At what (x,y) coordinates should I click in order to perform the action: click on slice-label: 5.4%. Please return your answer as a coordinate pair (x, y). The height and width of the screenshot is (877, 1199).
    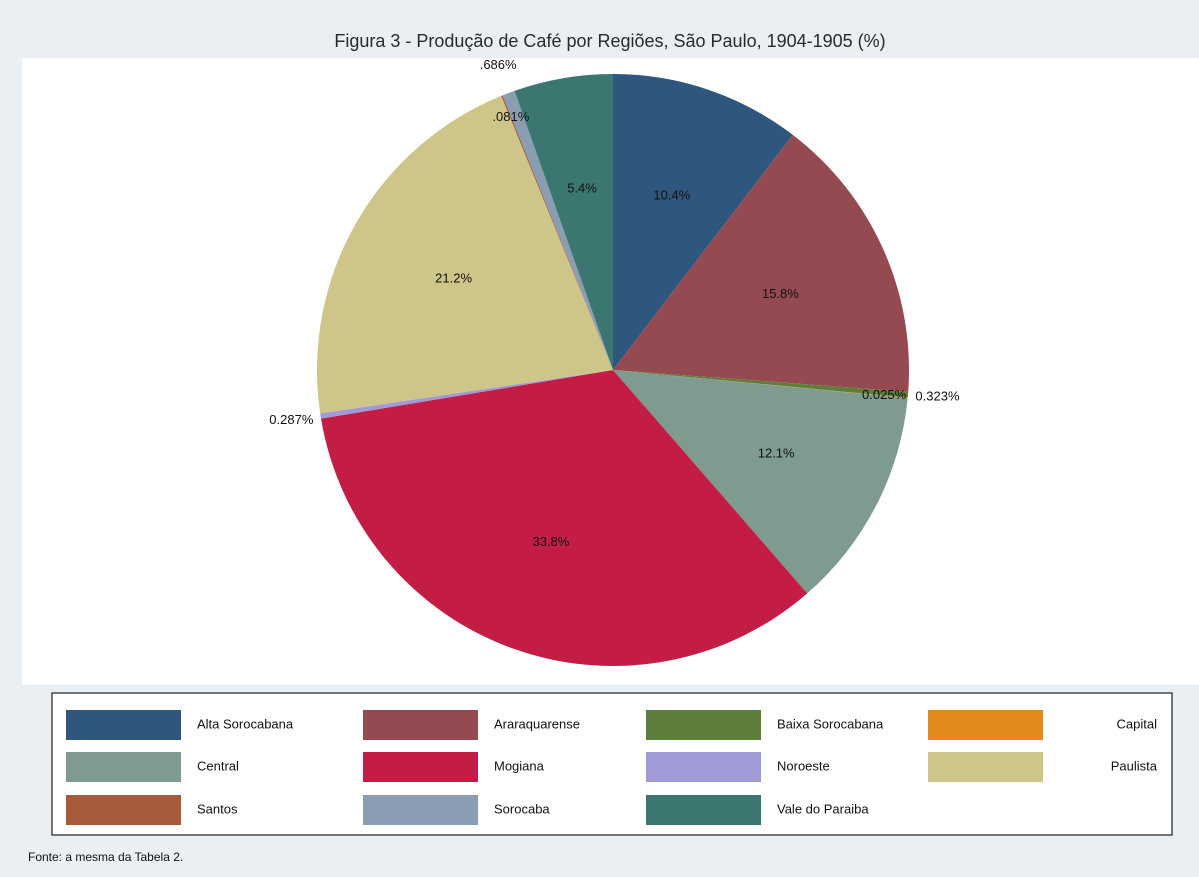
    Looking at the image, I should click on (582, 188).